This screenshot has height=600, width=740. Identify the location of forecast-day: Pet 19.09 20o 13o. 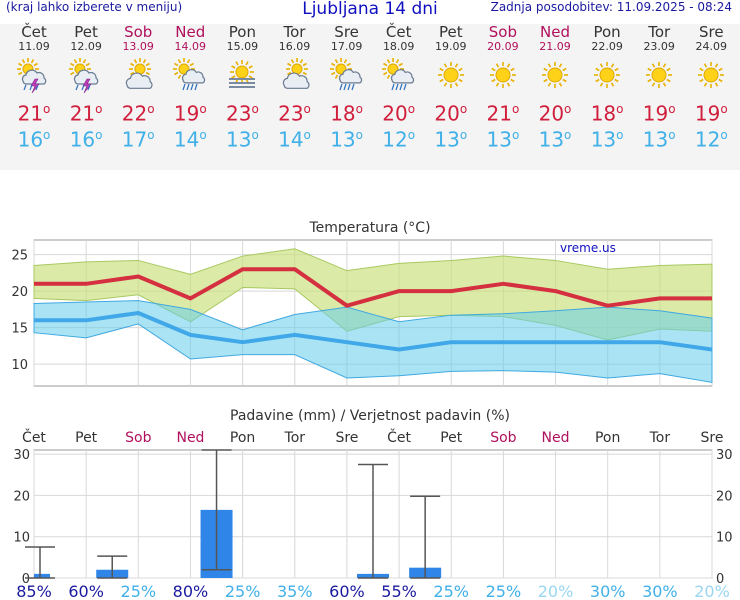
(451, 88).